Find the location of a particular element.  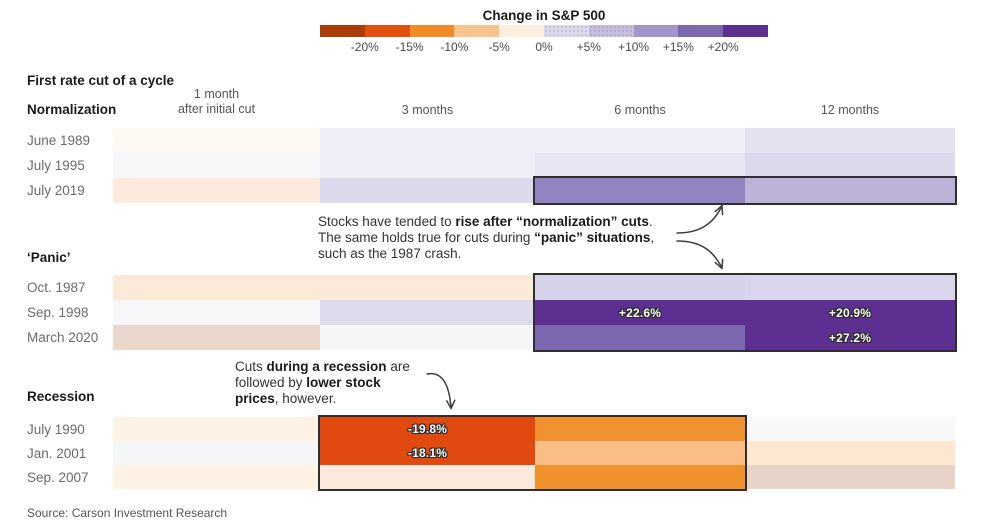

arrow-to-recession-box is located at coordinates (441, 391).